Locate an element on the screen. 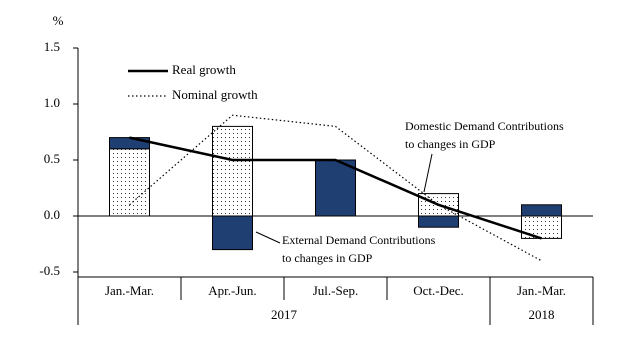 The width and height of the screenshot is (633, 346). y-tick-label: 0.5 is located at coordinates (52, 158).